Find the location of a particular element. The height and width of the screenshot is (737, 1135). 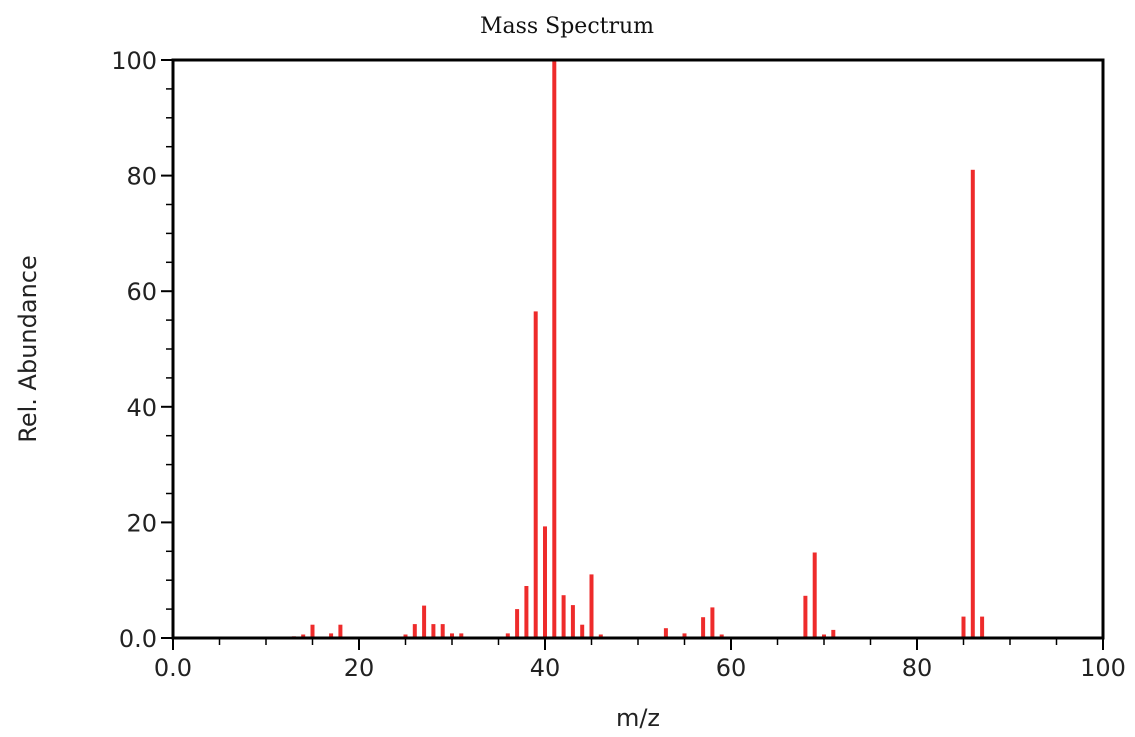

y-tick-label: 20 is located at coordinates (141, 523).